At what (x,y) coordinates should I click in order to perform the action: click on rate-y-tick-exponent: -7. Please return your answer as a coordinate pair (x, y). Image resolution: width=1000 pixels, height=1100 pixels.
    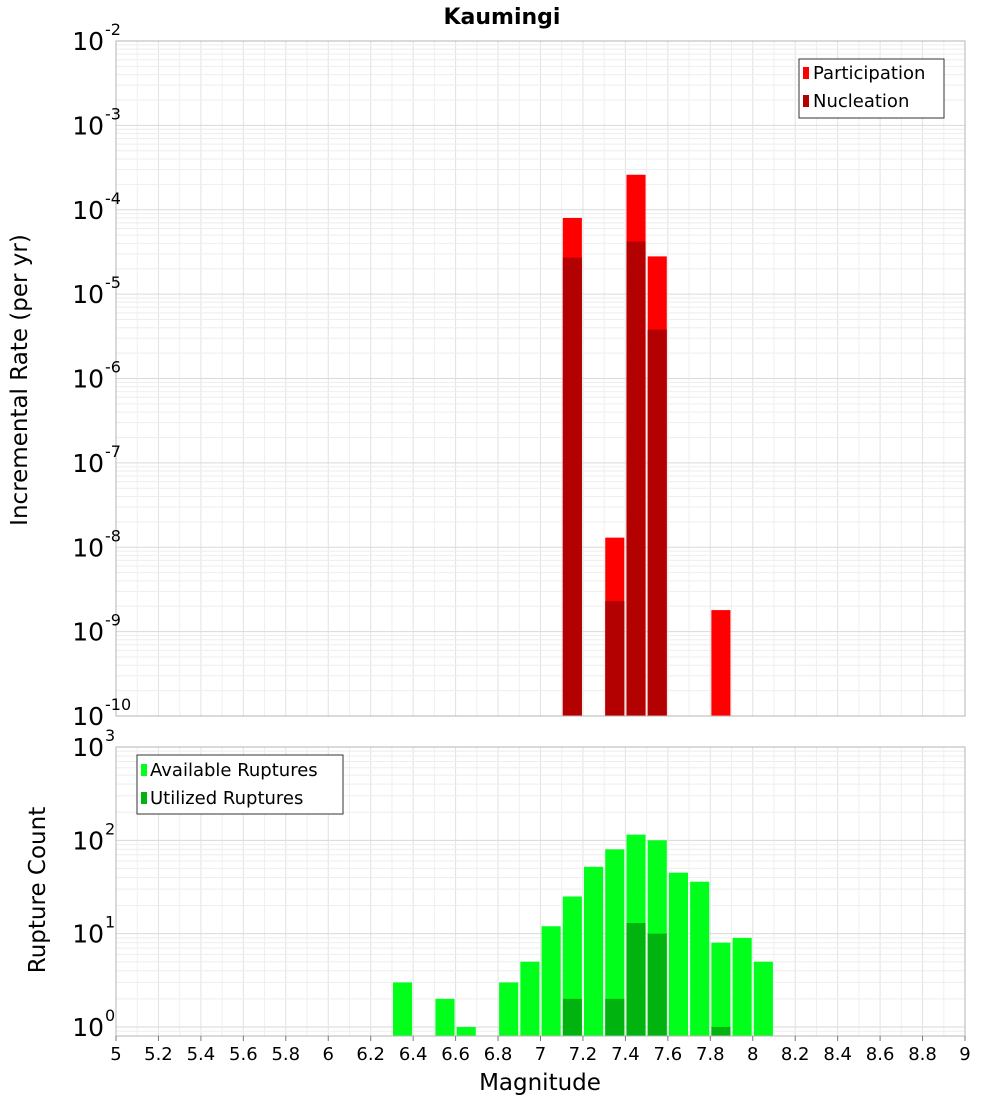
    Looking at the image, I should click on (113, 451).